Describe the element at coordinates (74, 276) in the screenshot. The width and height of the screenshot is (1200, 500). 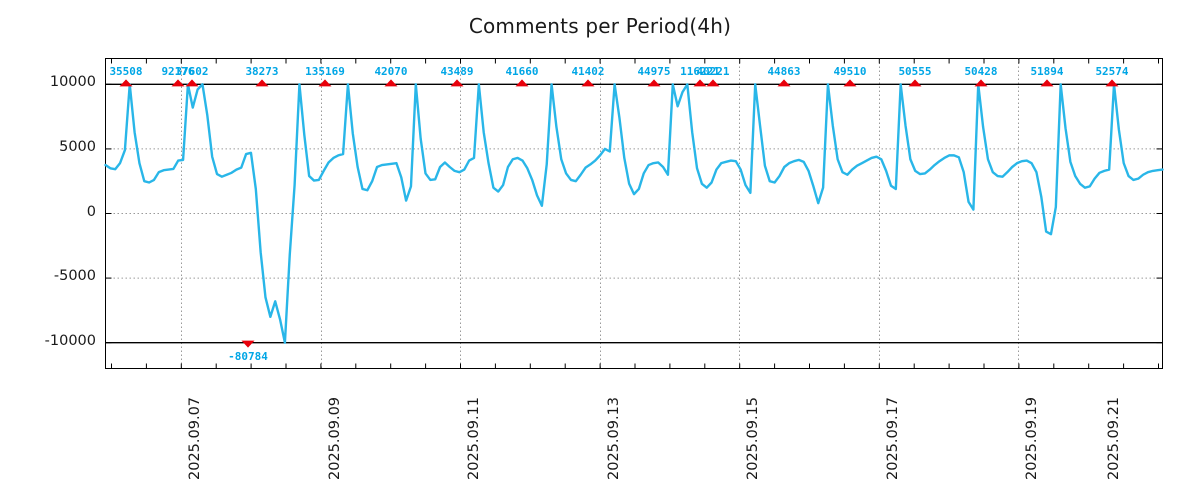
I see `y-axis-tick-label: -5000` at that location.